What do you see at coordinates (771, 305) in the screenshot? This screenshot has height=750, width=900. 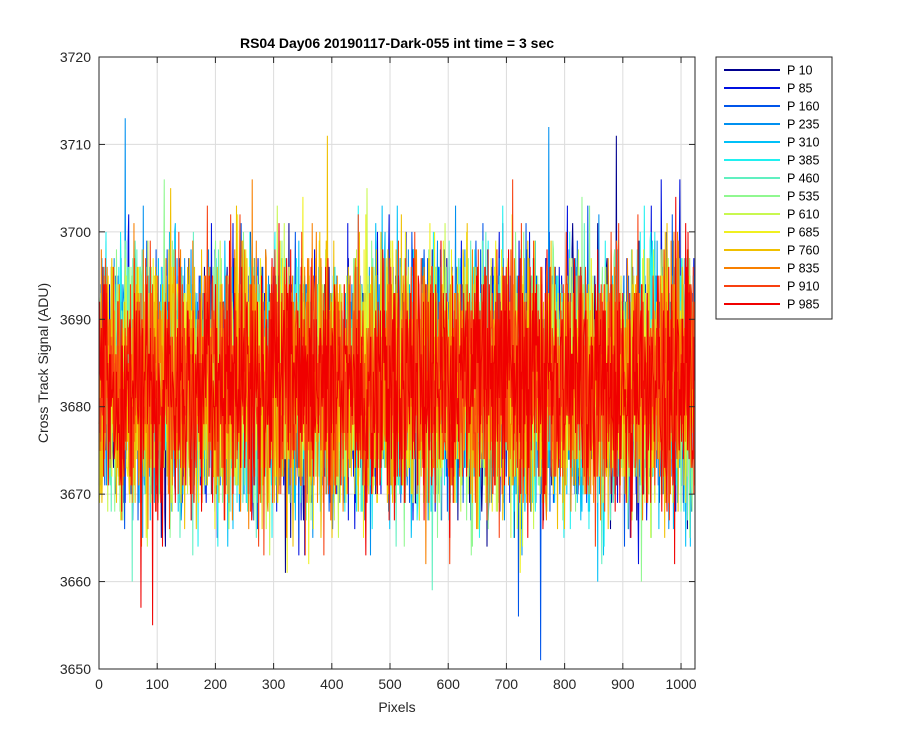 I see `legend-item: P 985` at bounding box center [771, 305].